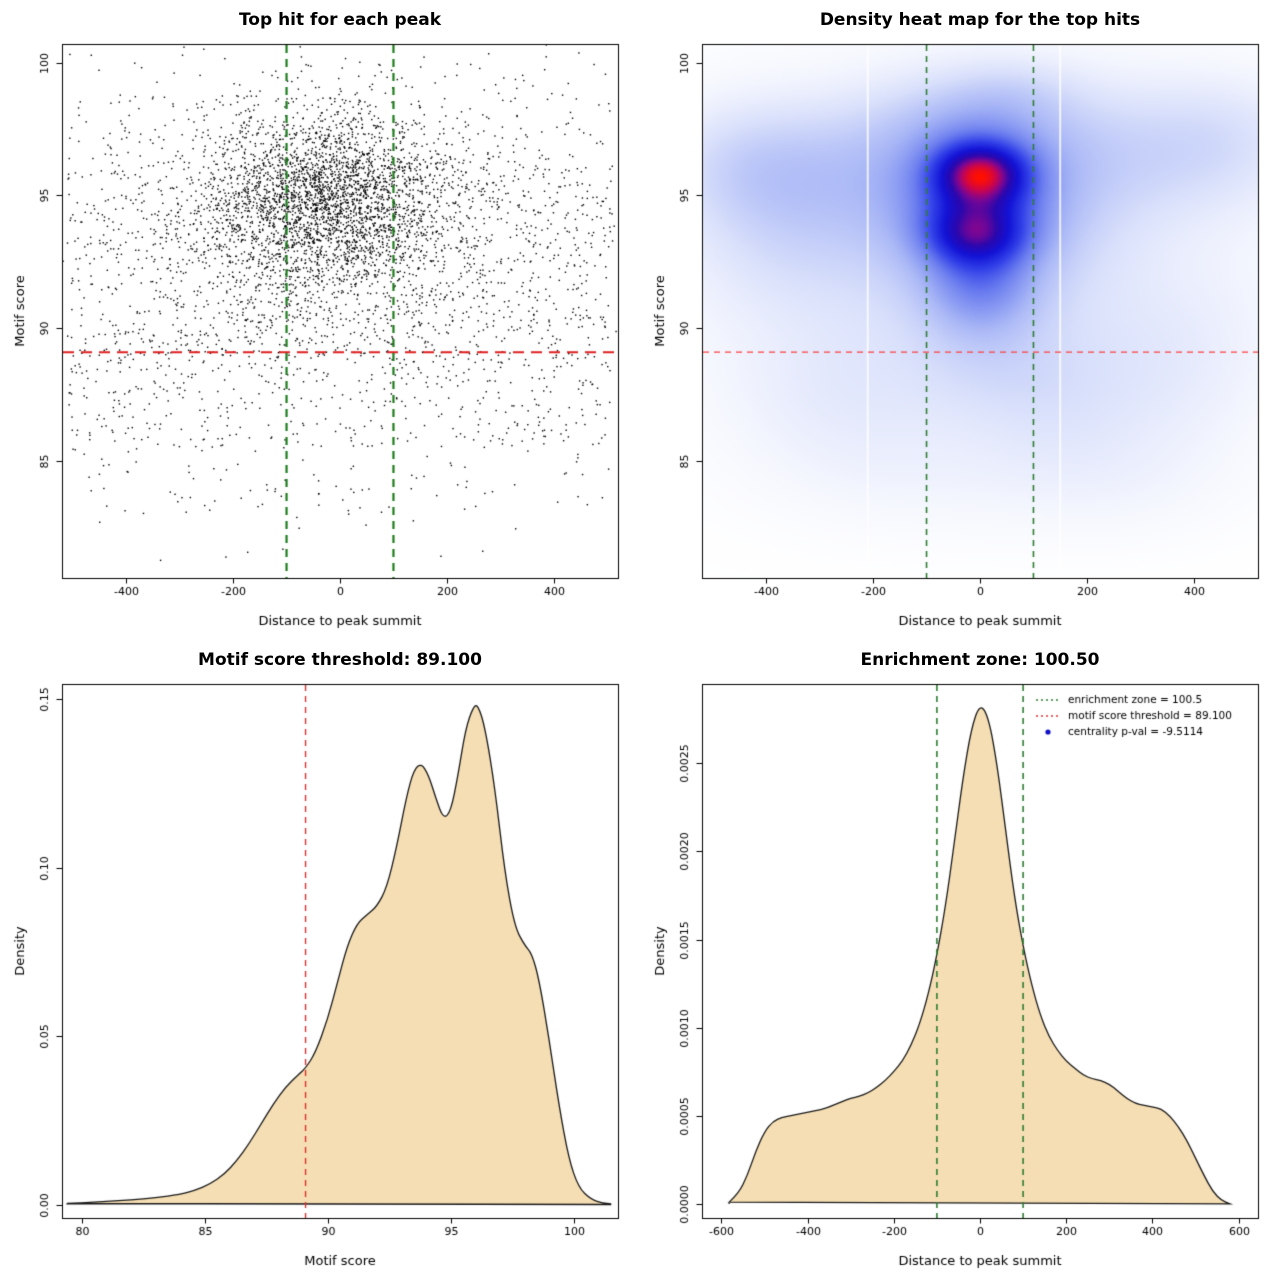 The image size is (1280, 1280). I want to click on scatter-title: Top hit for each peak, so click(340, 20).